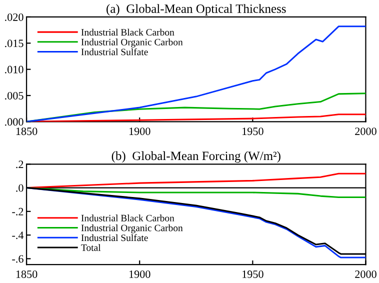  What do you see at coordinates (14, 96) in the screenshot?
I see `y-tick-label: .005` at bounding box center [14, 96].